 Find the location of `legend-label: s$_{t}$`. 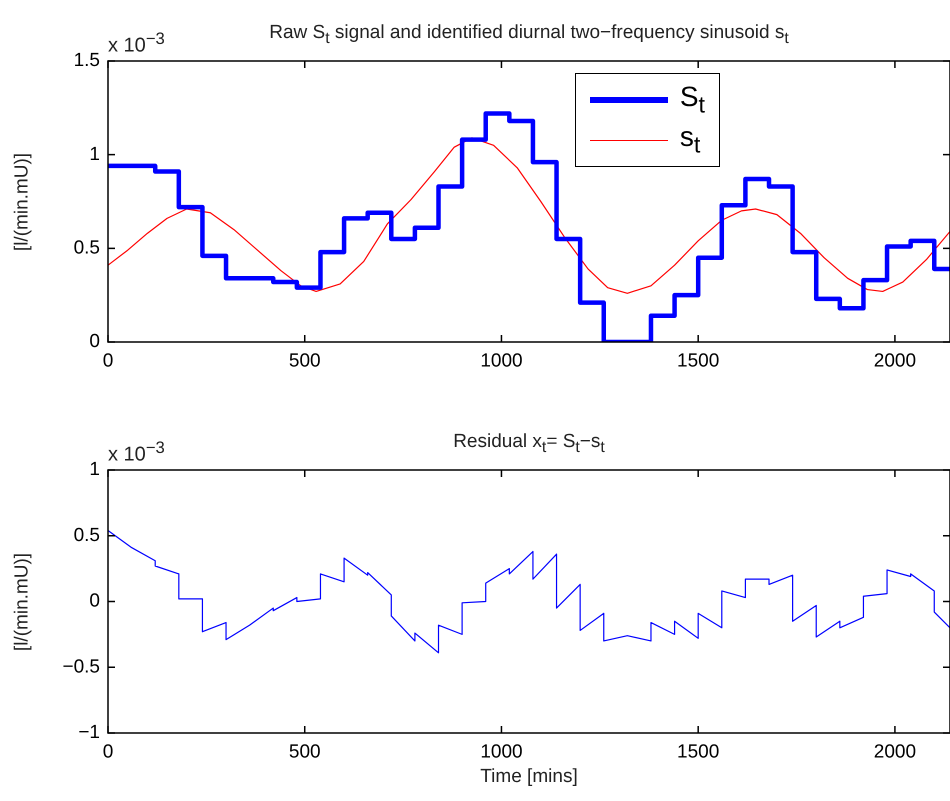

legend-label: s$_{t}$ is located at coordinates (690, 140).